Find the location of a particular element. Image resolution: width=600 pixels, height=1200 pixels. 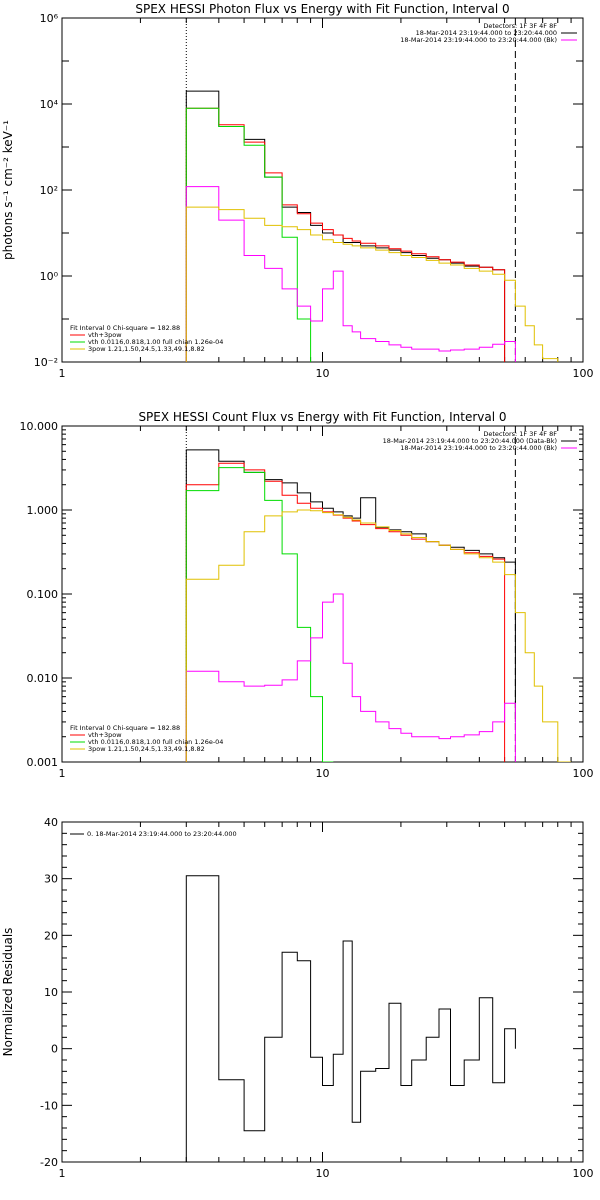

y-tick-label: 30 is located at coordinates (51, 879).